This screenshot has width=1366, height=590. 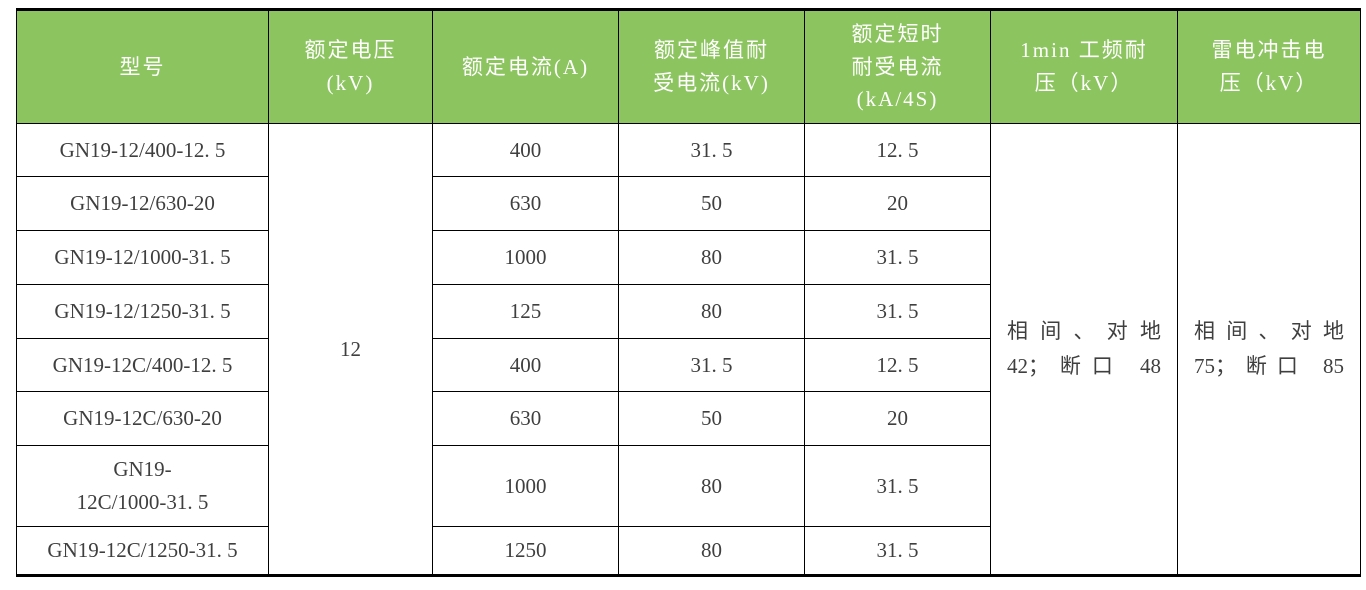 What do you see at coordinates (1084, 66) in the screenshot?
I see `col-header-power-frequency: 1min 工频耐 压（kV）` at bounding box center [1084, 66].